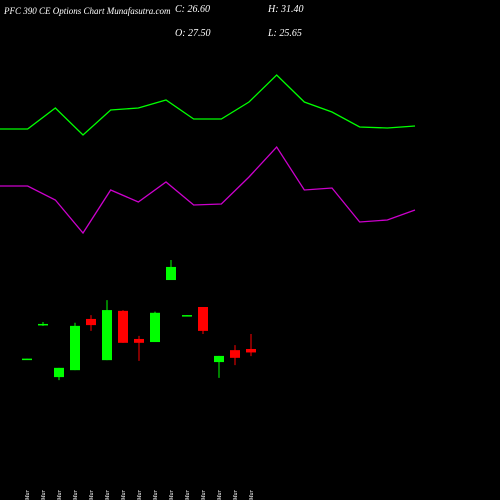  Describe the element at coordinates (284, 33) in the screenshot. I see `ohlc-low: L: 25.65` at that location.